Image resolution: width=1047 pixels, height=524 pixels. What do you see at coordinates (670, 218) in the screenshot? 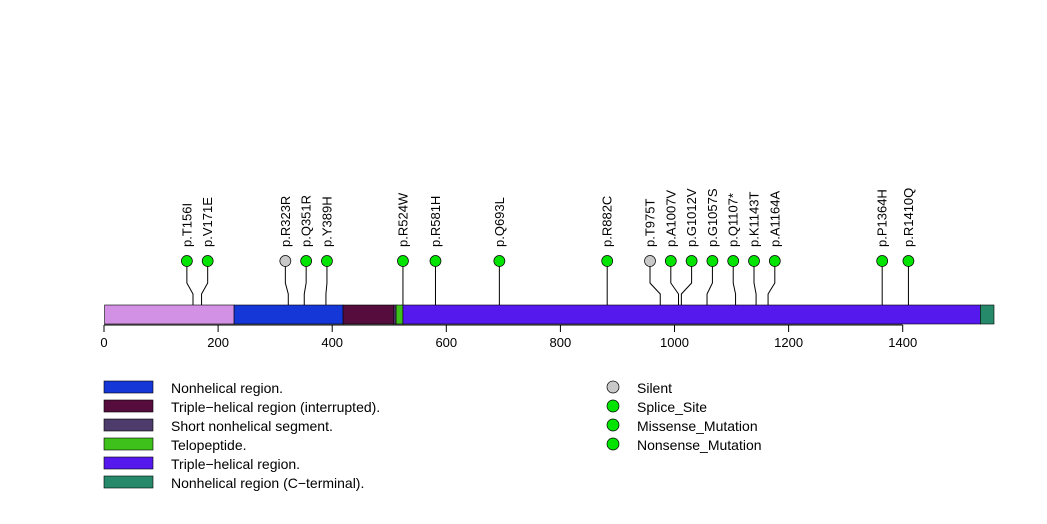
I see `mutation-label: p.A1007V` at bounding box center [670, 218].